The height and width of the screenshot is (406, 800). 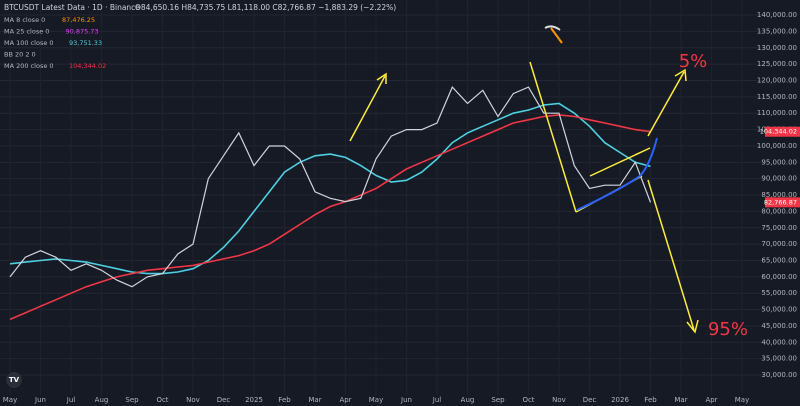 I want to click on indicator-name: MA 8 close 0, so click(x=24, y=20).